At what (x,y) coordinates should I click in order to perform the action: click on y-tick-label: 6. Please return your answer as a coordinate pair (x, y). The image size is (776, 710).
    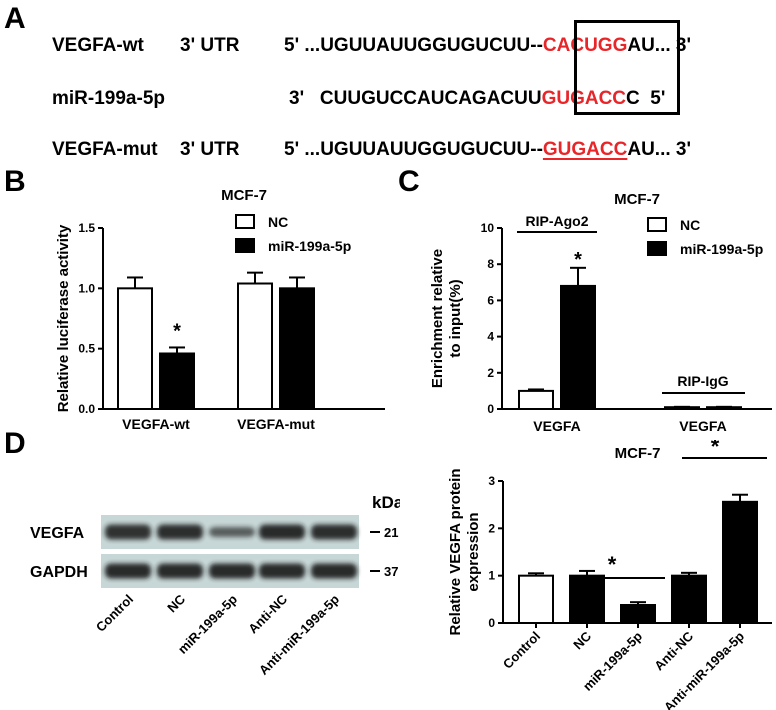
    Looking at the image, I should click on (490, 300).